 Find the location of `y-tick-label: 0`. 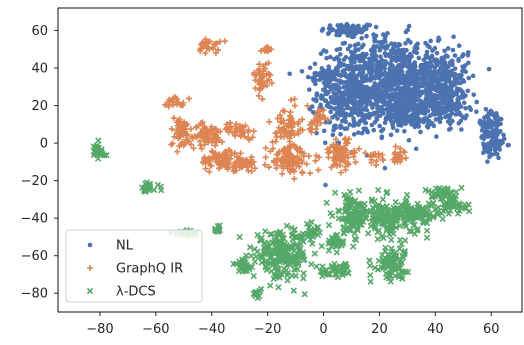

y-tick-label: 0 is located at coordinates (44, 144).